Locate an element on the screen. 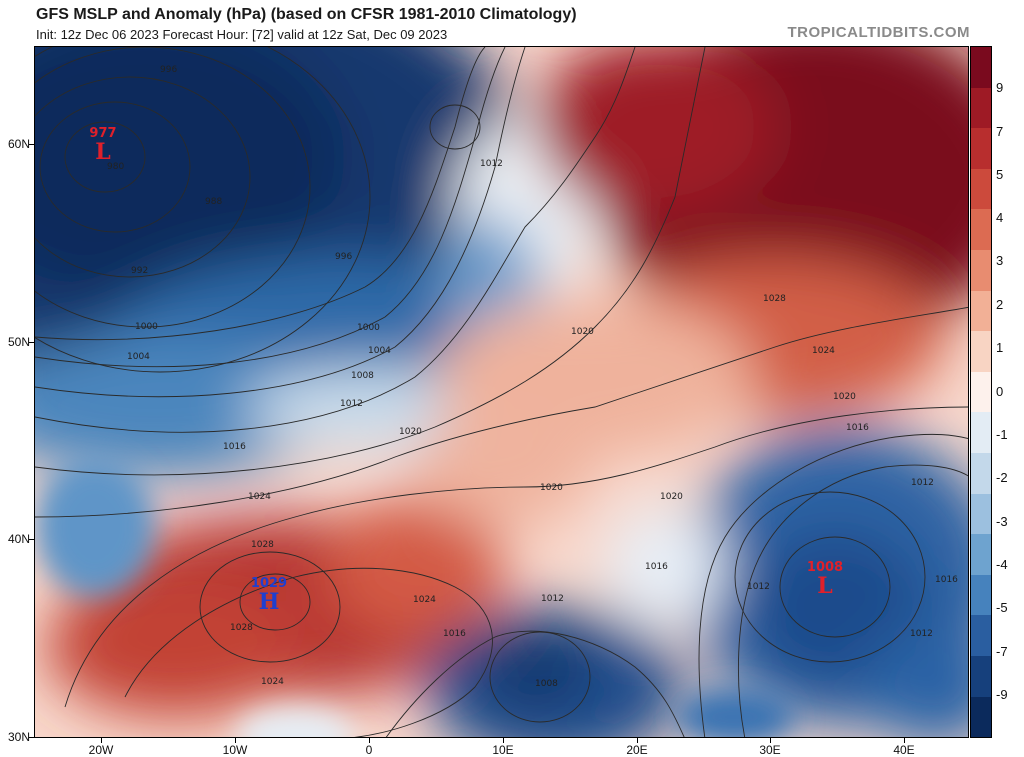 Image resolution: width=1024 pixels, height=757 pixels. anomaly-colorbar is located at coordinates (981, 392).